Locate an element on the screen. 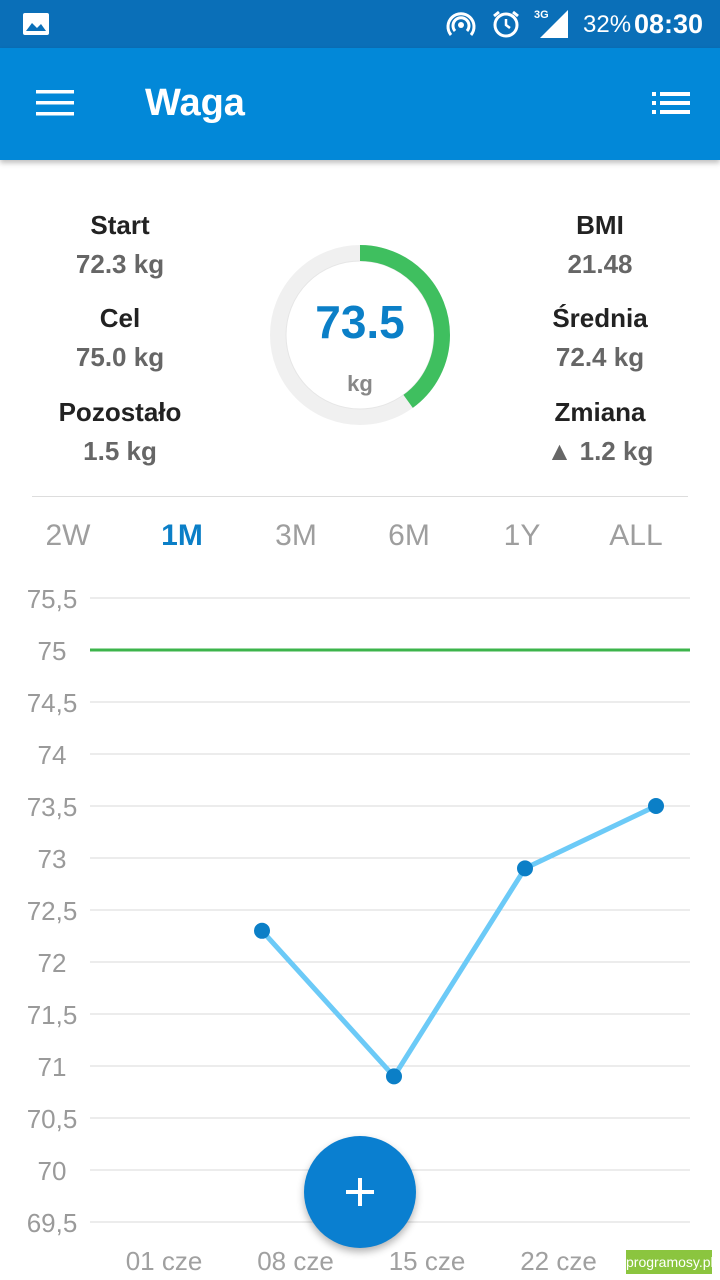 The image size is (720, 1280). stat-start: Start 72.3 kg is located at coordinates (120, 245).